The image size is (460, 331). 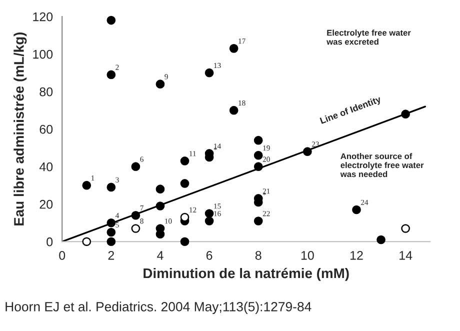 What do you see at coordinates (43, 17) in the screenshot?
I see `y-tick-label: 120` at bounding box center [43, 17].